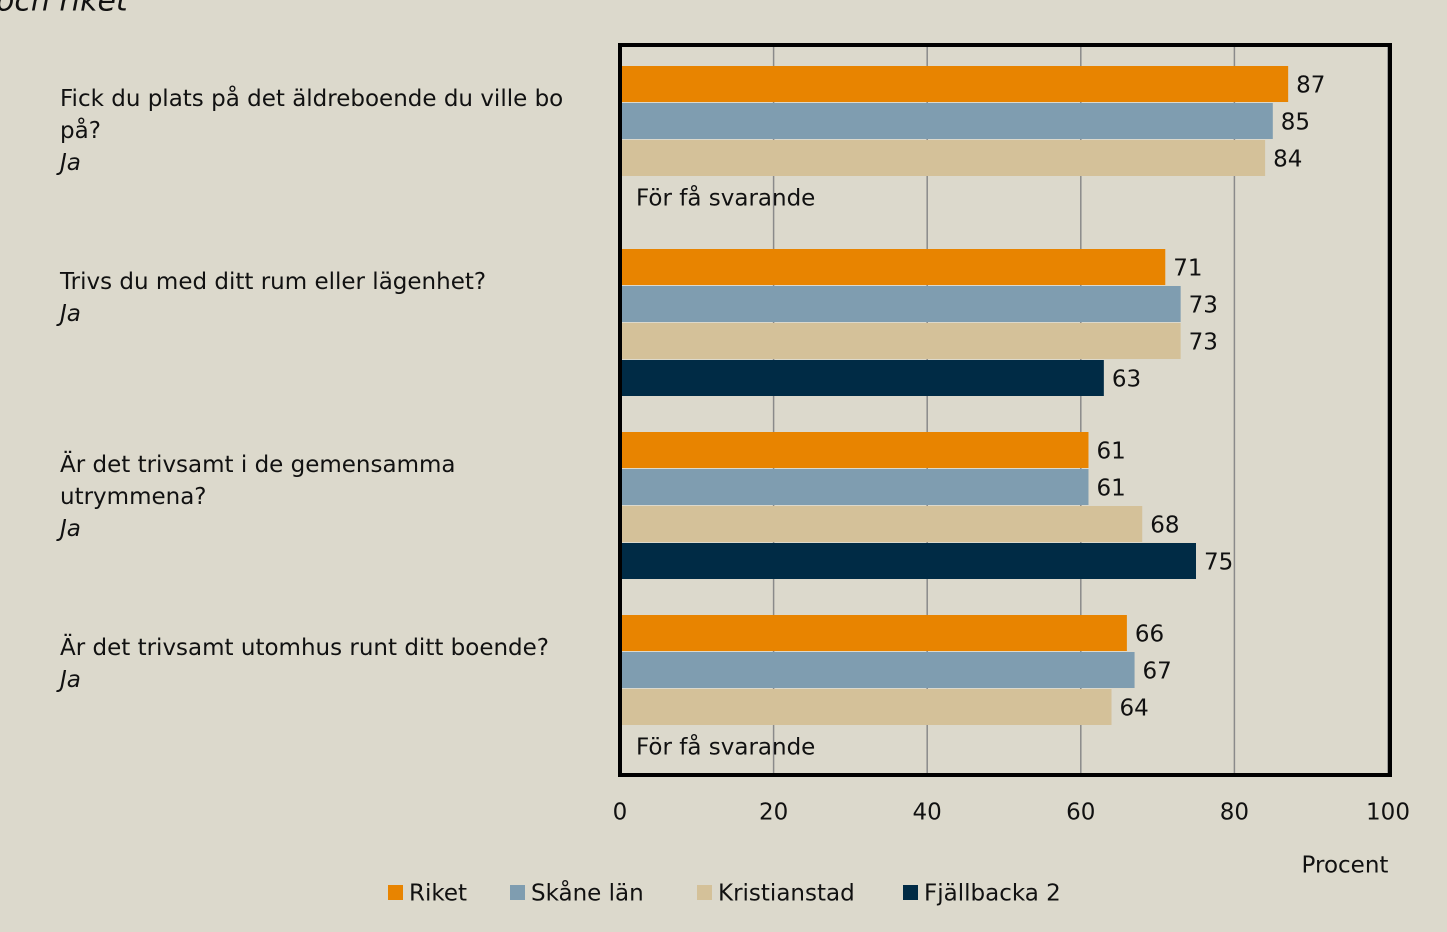  Describe the element at coordinates (1234, 813) in the screenshot. I see `x-tick-label: 80` at that location.